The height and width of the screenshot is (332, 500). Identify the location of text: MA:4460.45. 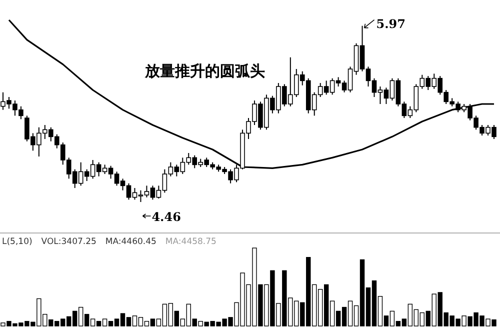
(130, 242).